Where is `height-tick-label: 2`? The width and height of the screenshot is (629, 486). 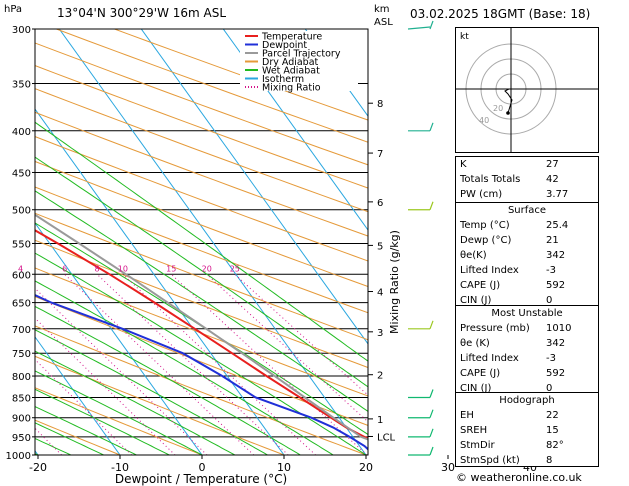 height-tick-label: 2 is located at coordinates (380, 376).